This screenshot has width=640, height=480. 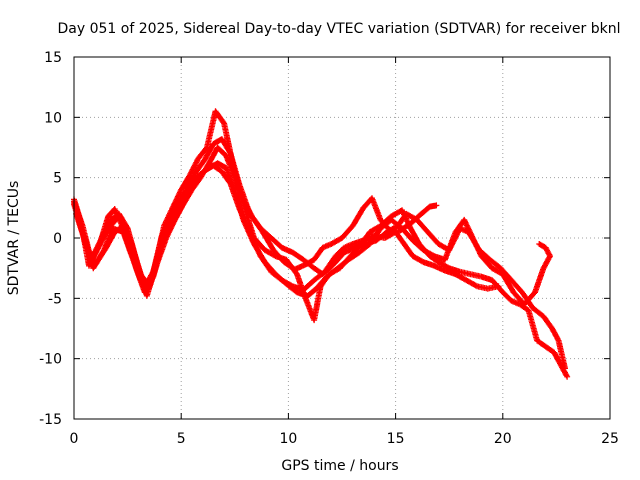 I want to click on y-tick-label: 0, so click(x=57, y=239).